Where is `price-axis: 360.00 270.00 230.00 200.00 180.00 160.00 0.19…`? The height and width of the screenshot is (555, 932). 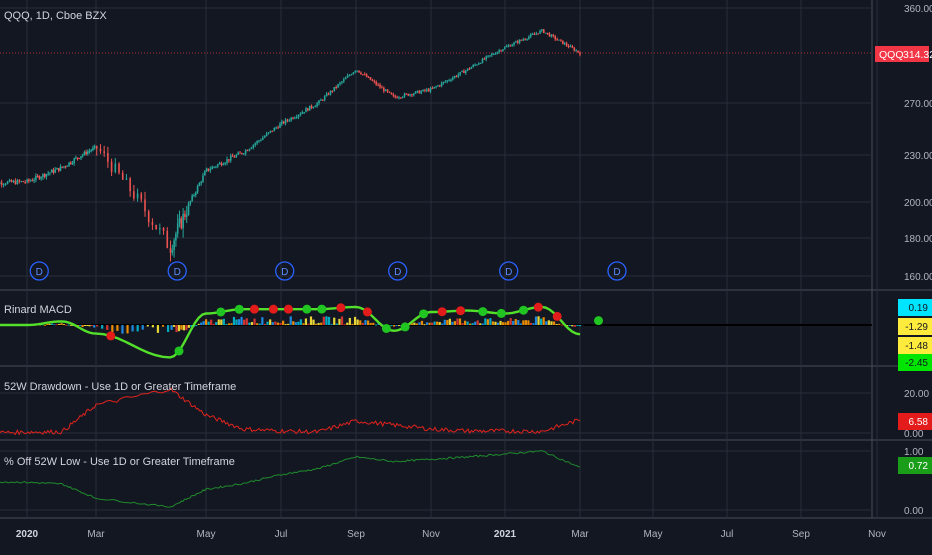 price-axis: 360.00 270.00 230.00 200.00 180.00 160.00 0.19… is located at coordinates (915, 260).